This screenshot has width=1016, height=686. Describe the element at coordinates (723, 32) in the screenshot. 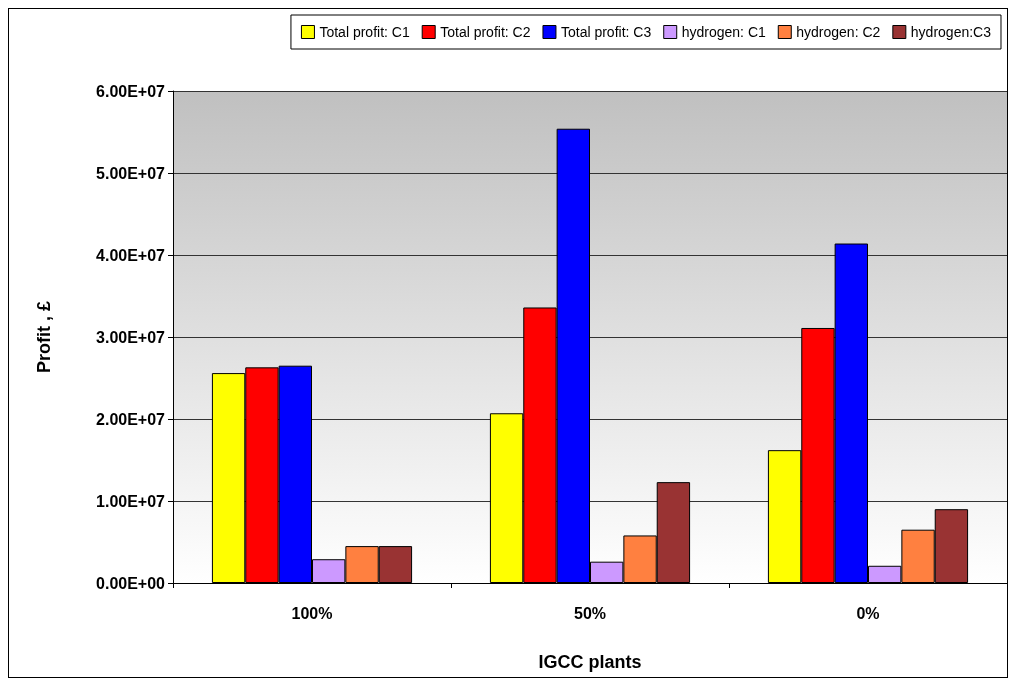

I see `legend-label: hydrogen: C1` at that location.